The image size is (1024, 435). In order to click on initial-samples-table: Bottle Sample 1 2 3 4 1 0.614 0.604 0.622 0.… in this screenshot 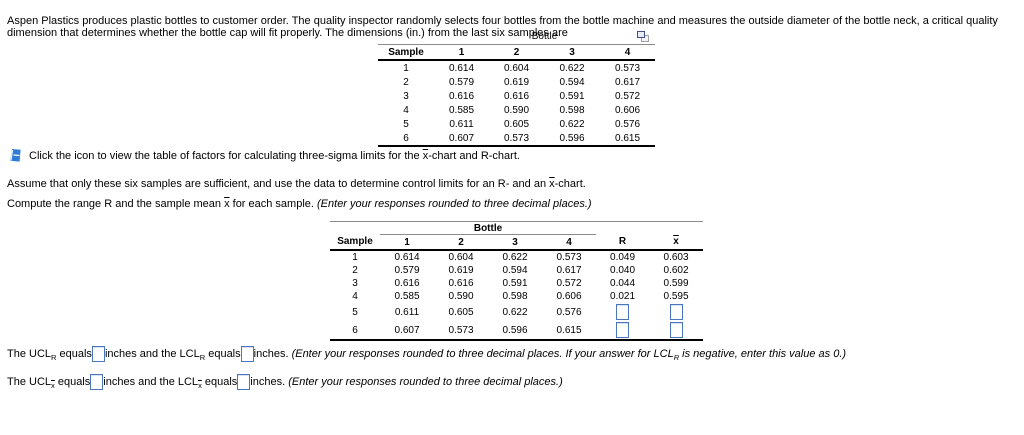, I will do `click(517, 88)`.